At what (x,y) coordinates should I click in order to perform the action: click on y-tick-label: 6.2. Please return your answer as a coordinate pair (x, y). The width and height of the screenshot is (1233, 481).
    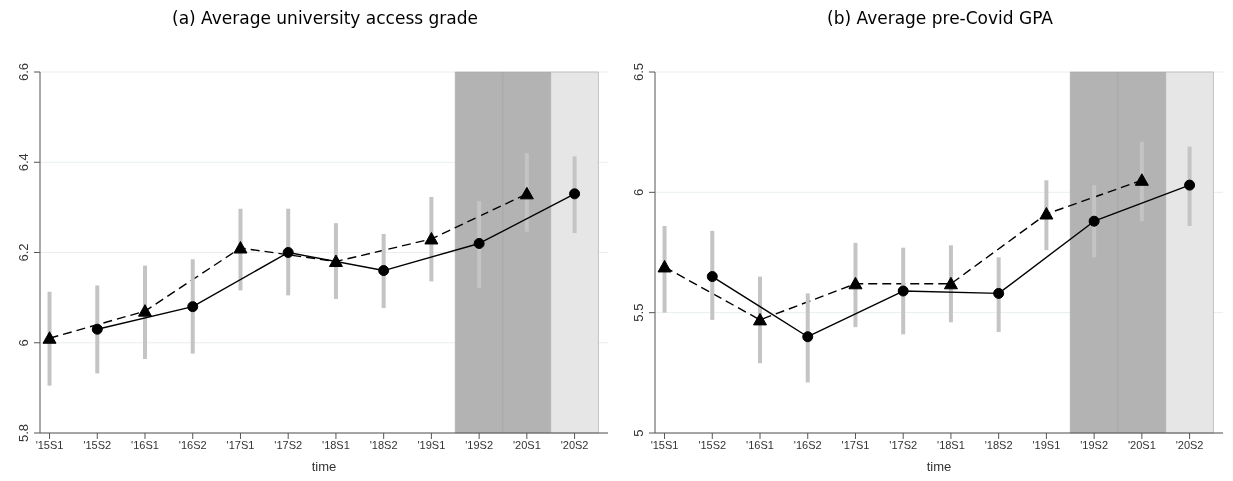
    Looking at the image, I should click on (23, 252).